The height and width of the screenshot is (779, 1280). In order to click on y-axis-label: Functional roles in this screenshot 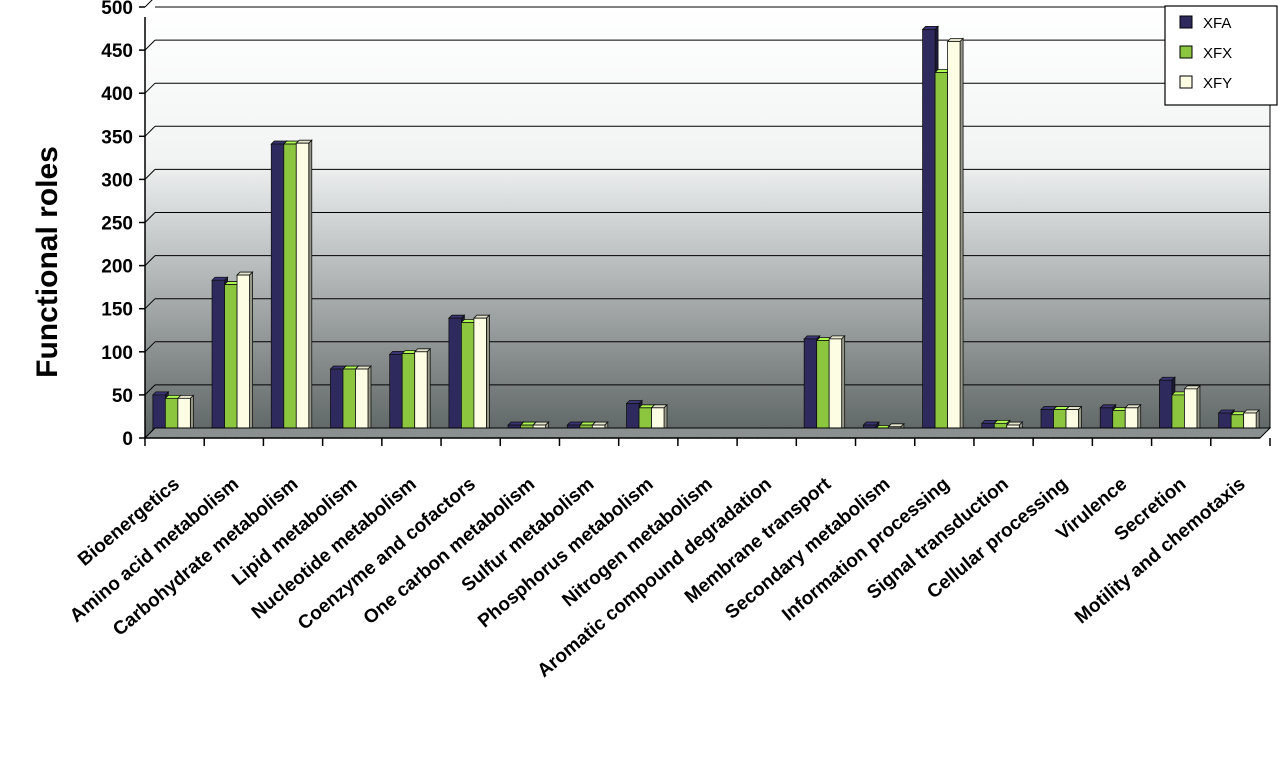, I will do `click(47, 262)`.